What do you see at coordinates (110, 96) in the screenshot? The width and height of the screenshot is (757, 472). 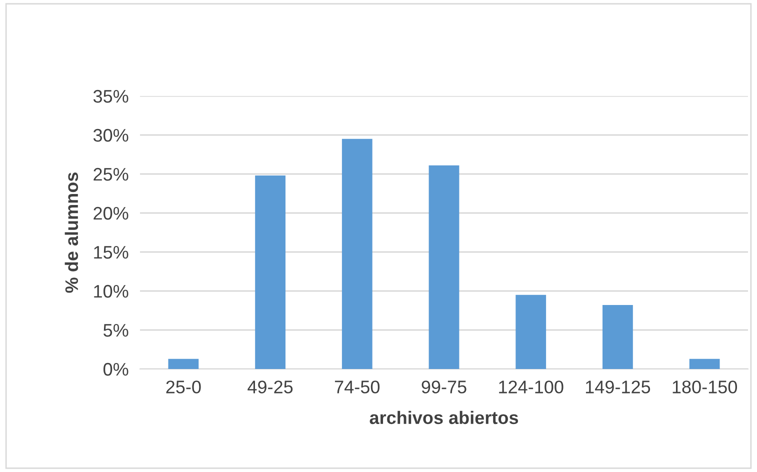 I see `y-tick-label: 35%` at bounding box center [110, 96].